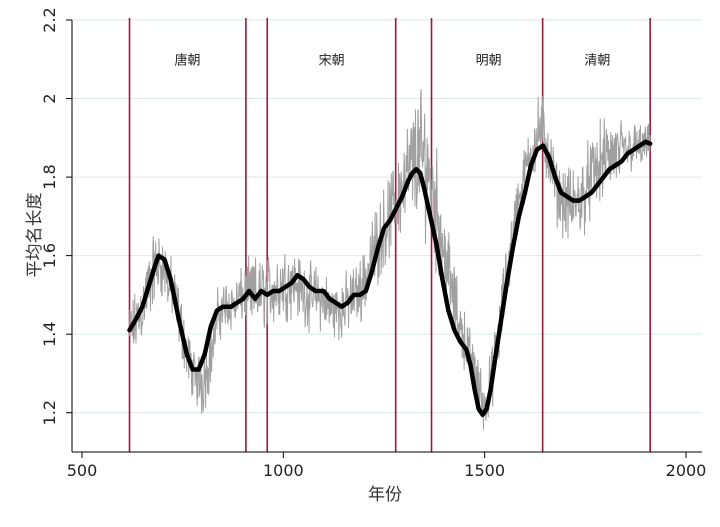 The height and width of the screenshot is (527, 720). I want to click on x-tick-label: 2000, so click(686, 470).